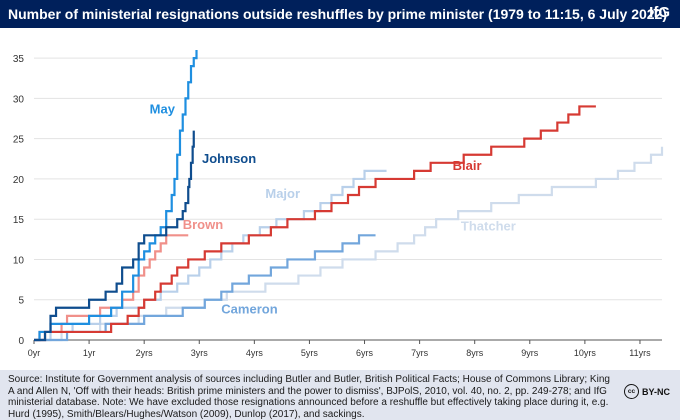 The image size is (680, 420). Describe the element at coordinates (659, 12) in the screenshot. I see `ifg-logo: IfG` at that location.